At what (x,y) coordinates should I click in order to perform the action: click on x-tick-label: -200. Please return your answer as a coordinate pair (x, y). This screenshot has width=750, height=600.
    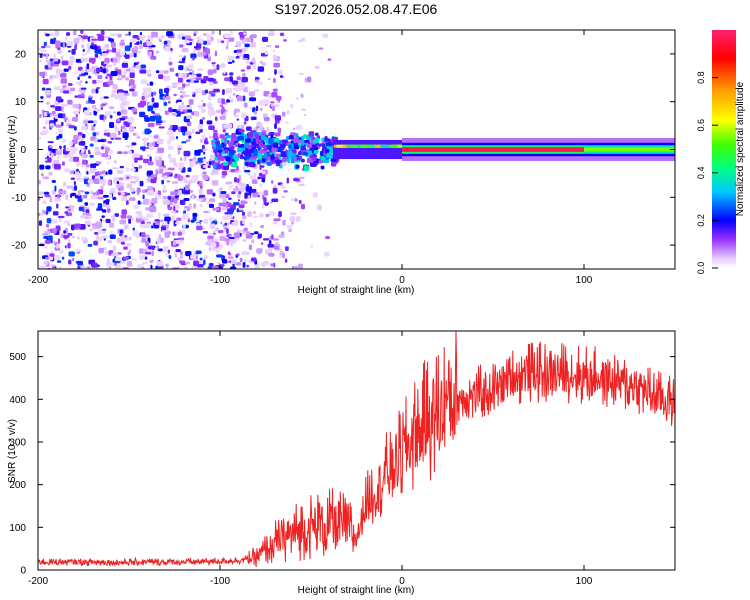
    Looking at the image, I should click on (38, 581).